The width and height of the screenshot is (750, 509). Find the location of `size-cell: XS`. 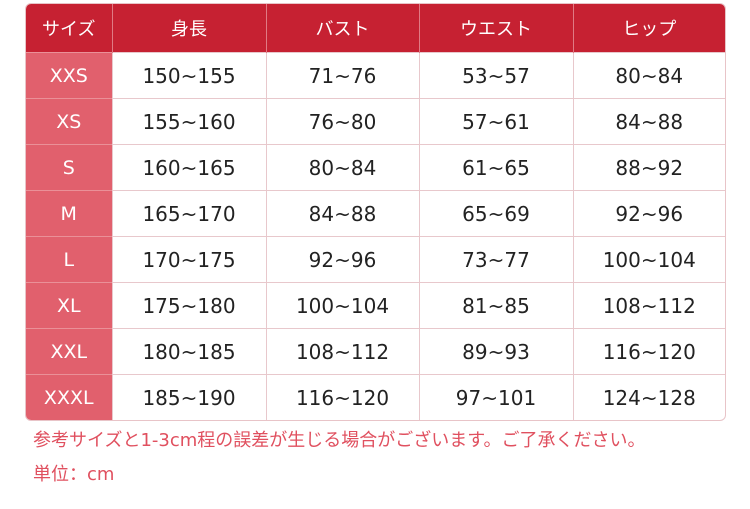

size-cell: XS is located at coordinates (69, 121).